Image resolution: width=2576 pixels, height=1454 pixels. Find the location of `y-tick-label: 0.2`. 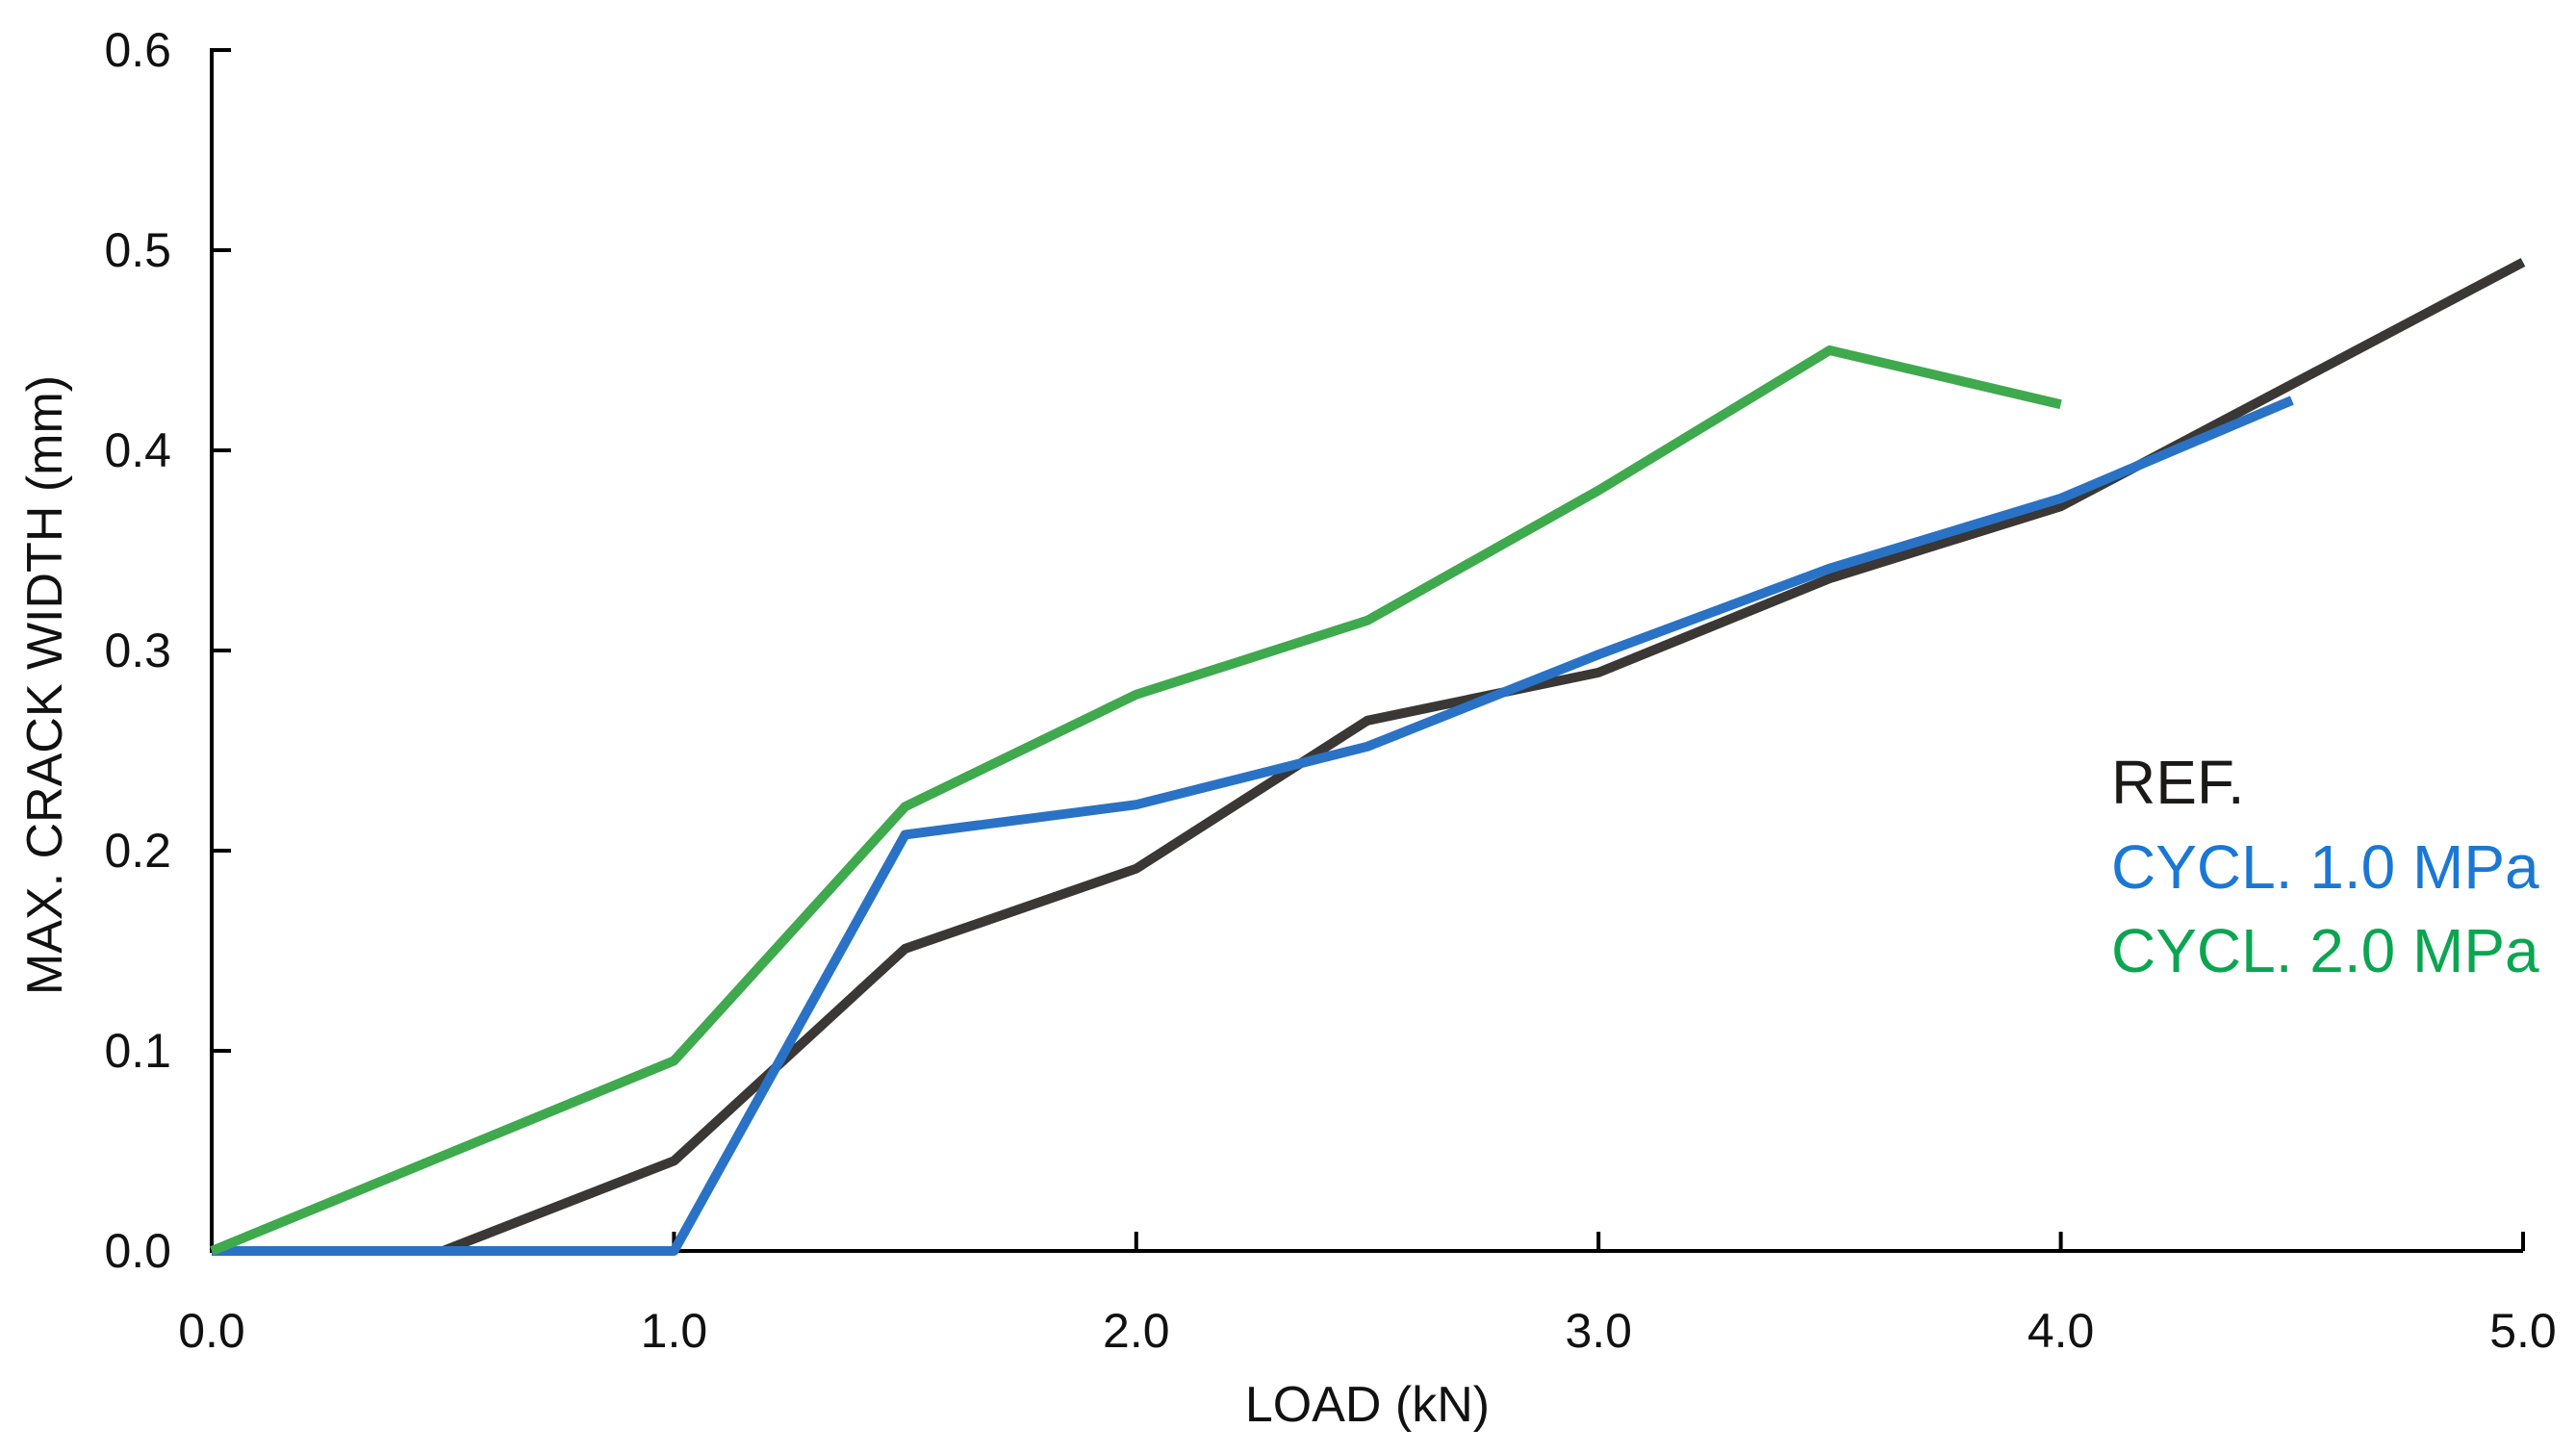

y-tick-label: 0.2 is located at coordinates (137, 851).